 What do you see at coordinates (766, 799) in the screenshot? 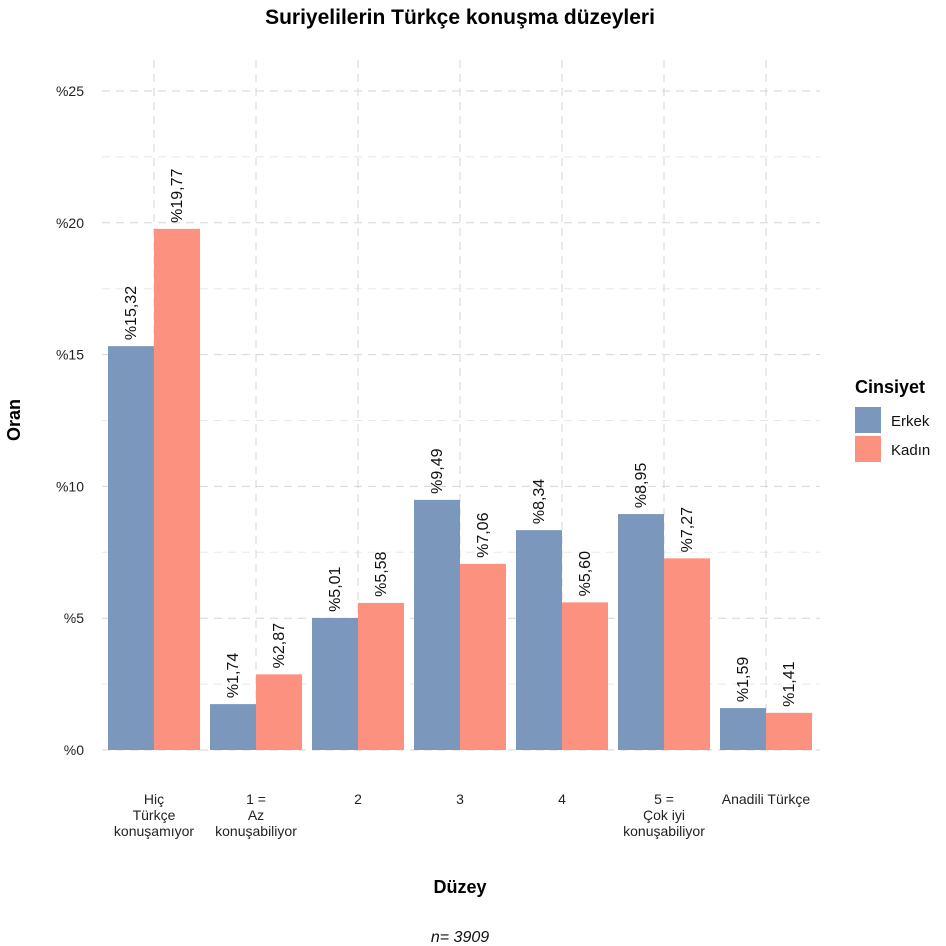
I see `x-tick-label: Anadili Türkçe` at bounding box center [766, 799].